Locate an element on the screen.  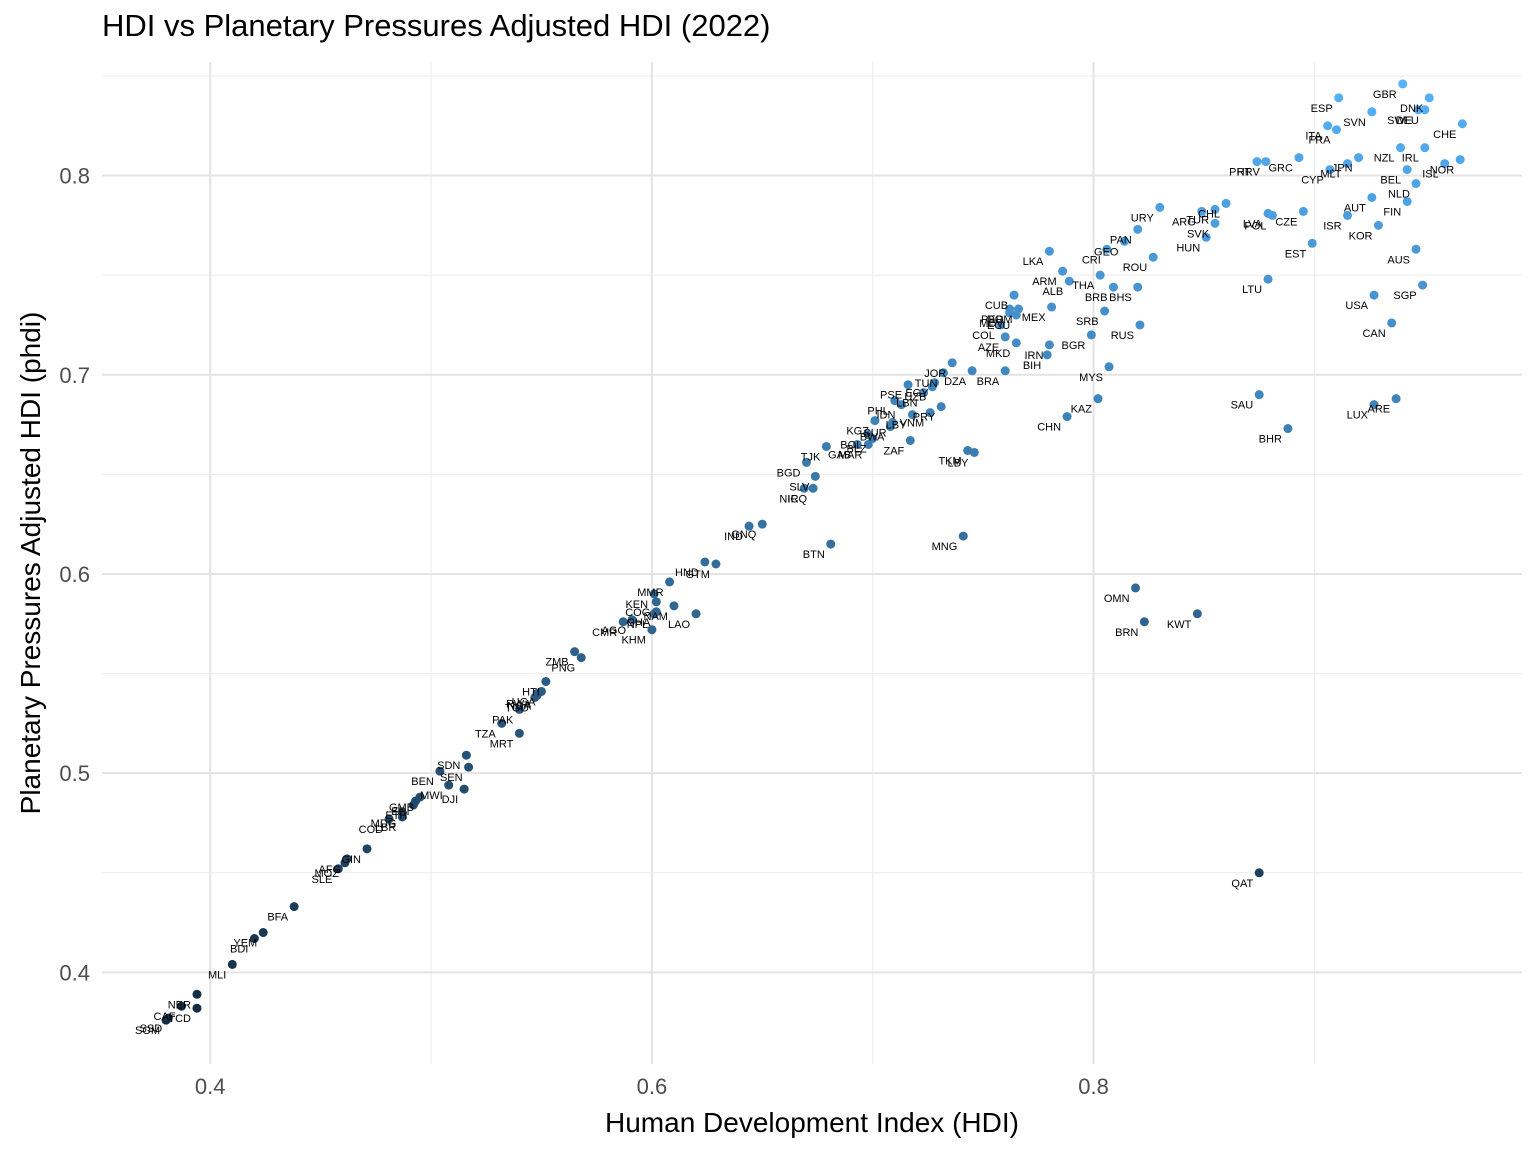
x-tick-label: 0.4 is located at coordinates (210, 1086).